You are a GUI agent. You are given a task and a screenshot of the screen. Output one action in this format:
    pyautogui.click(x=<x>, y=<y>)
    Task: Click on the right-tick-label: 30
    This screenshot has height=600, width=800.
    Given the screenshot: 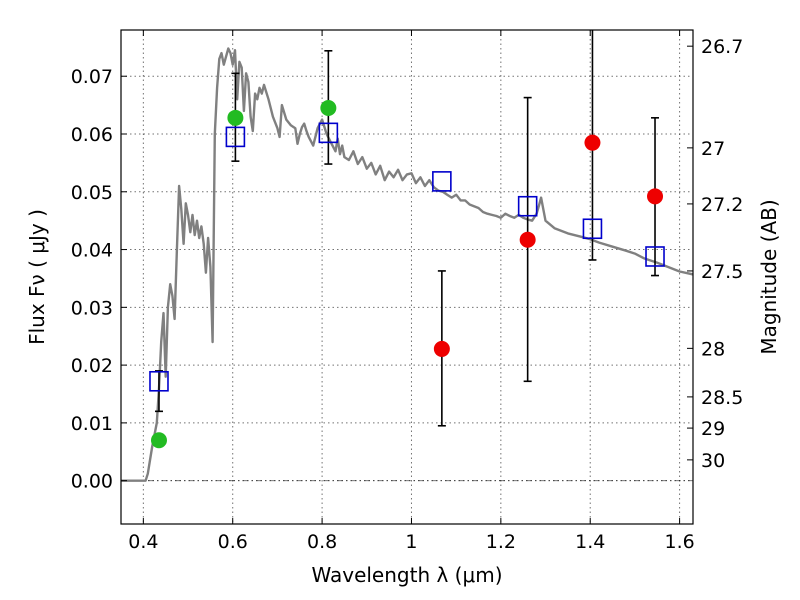 What is the action you would take?
    pyautogui.click(x=713, y=461)
    